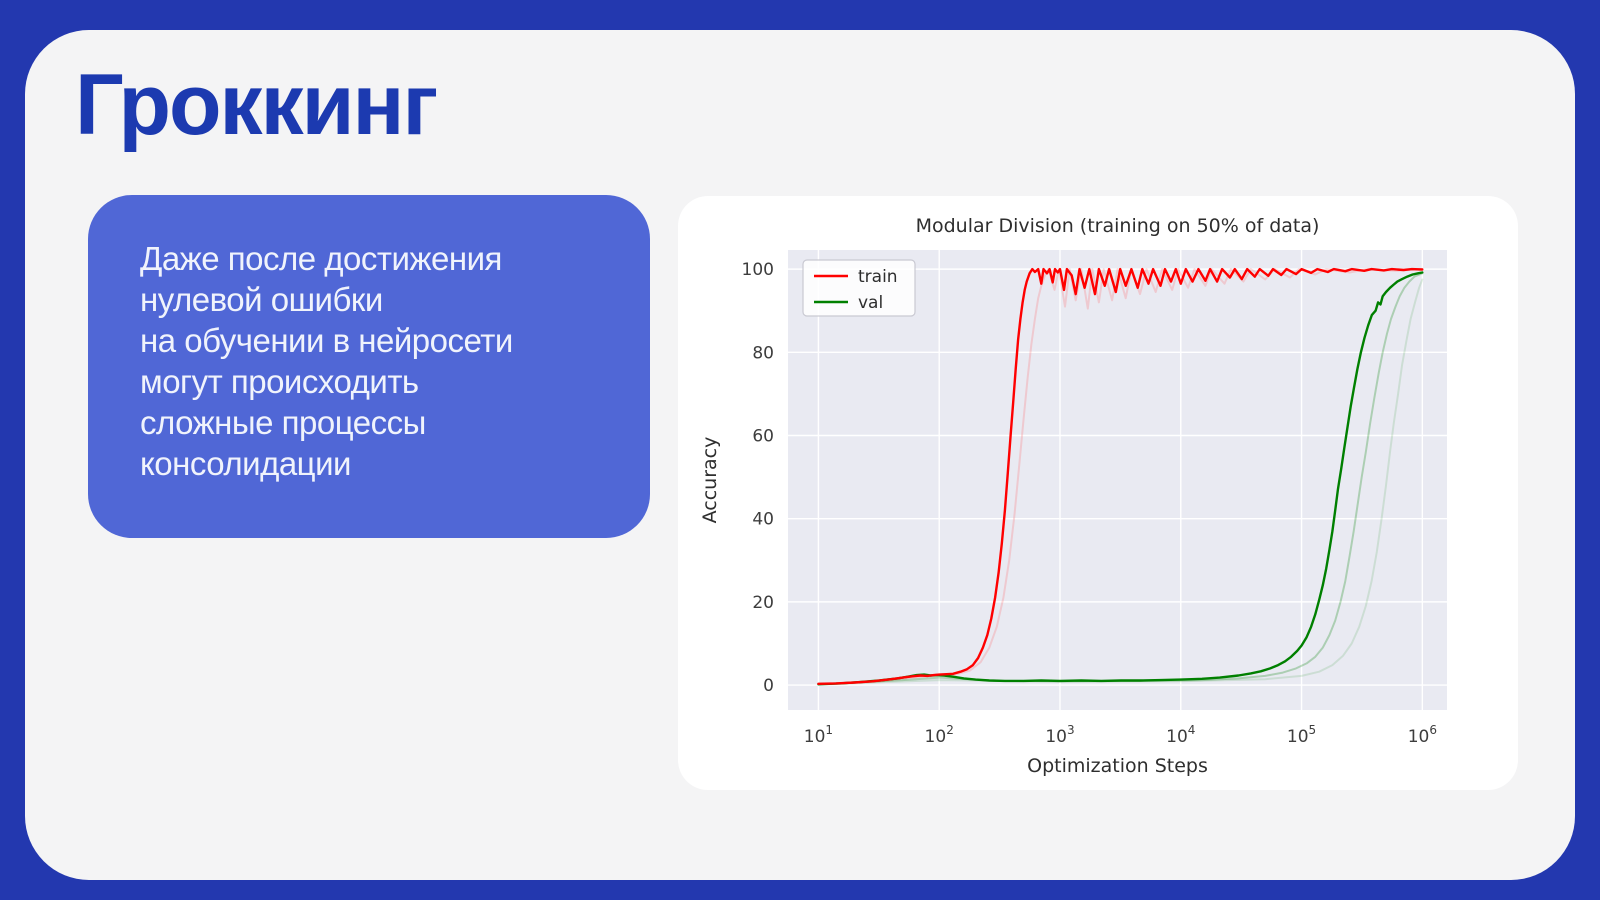 Image resolution: width=1600 pixels, height=900 pixels. Describe the element at coordinates (710, 480) in the screenshot. I see `y-axis-label: Accuracy` at that location.